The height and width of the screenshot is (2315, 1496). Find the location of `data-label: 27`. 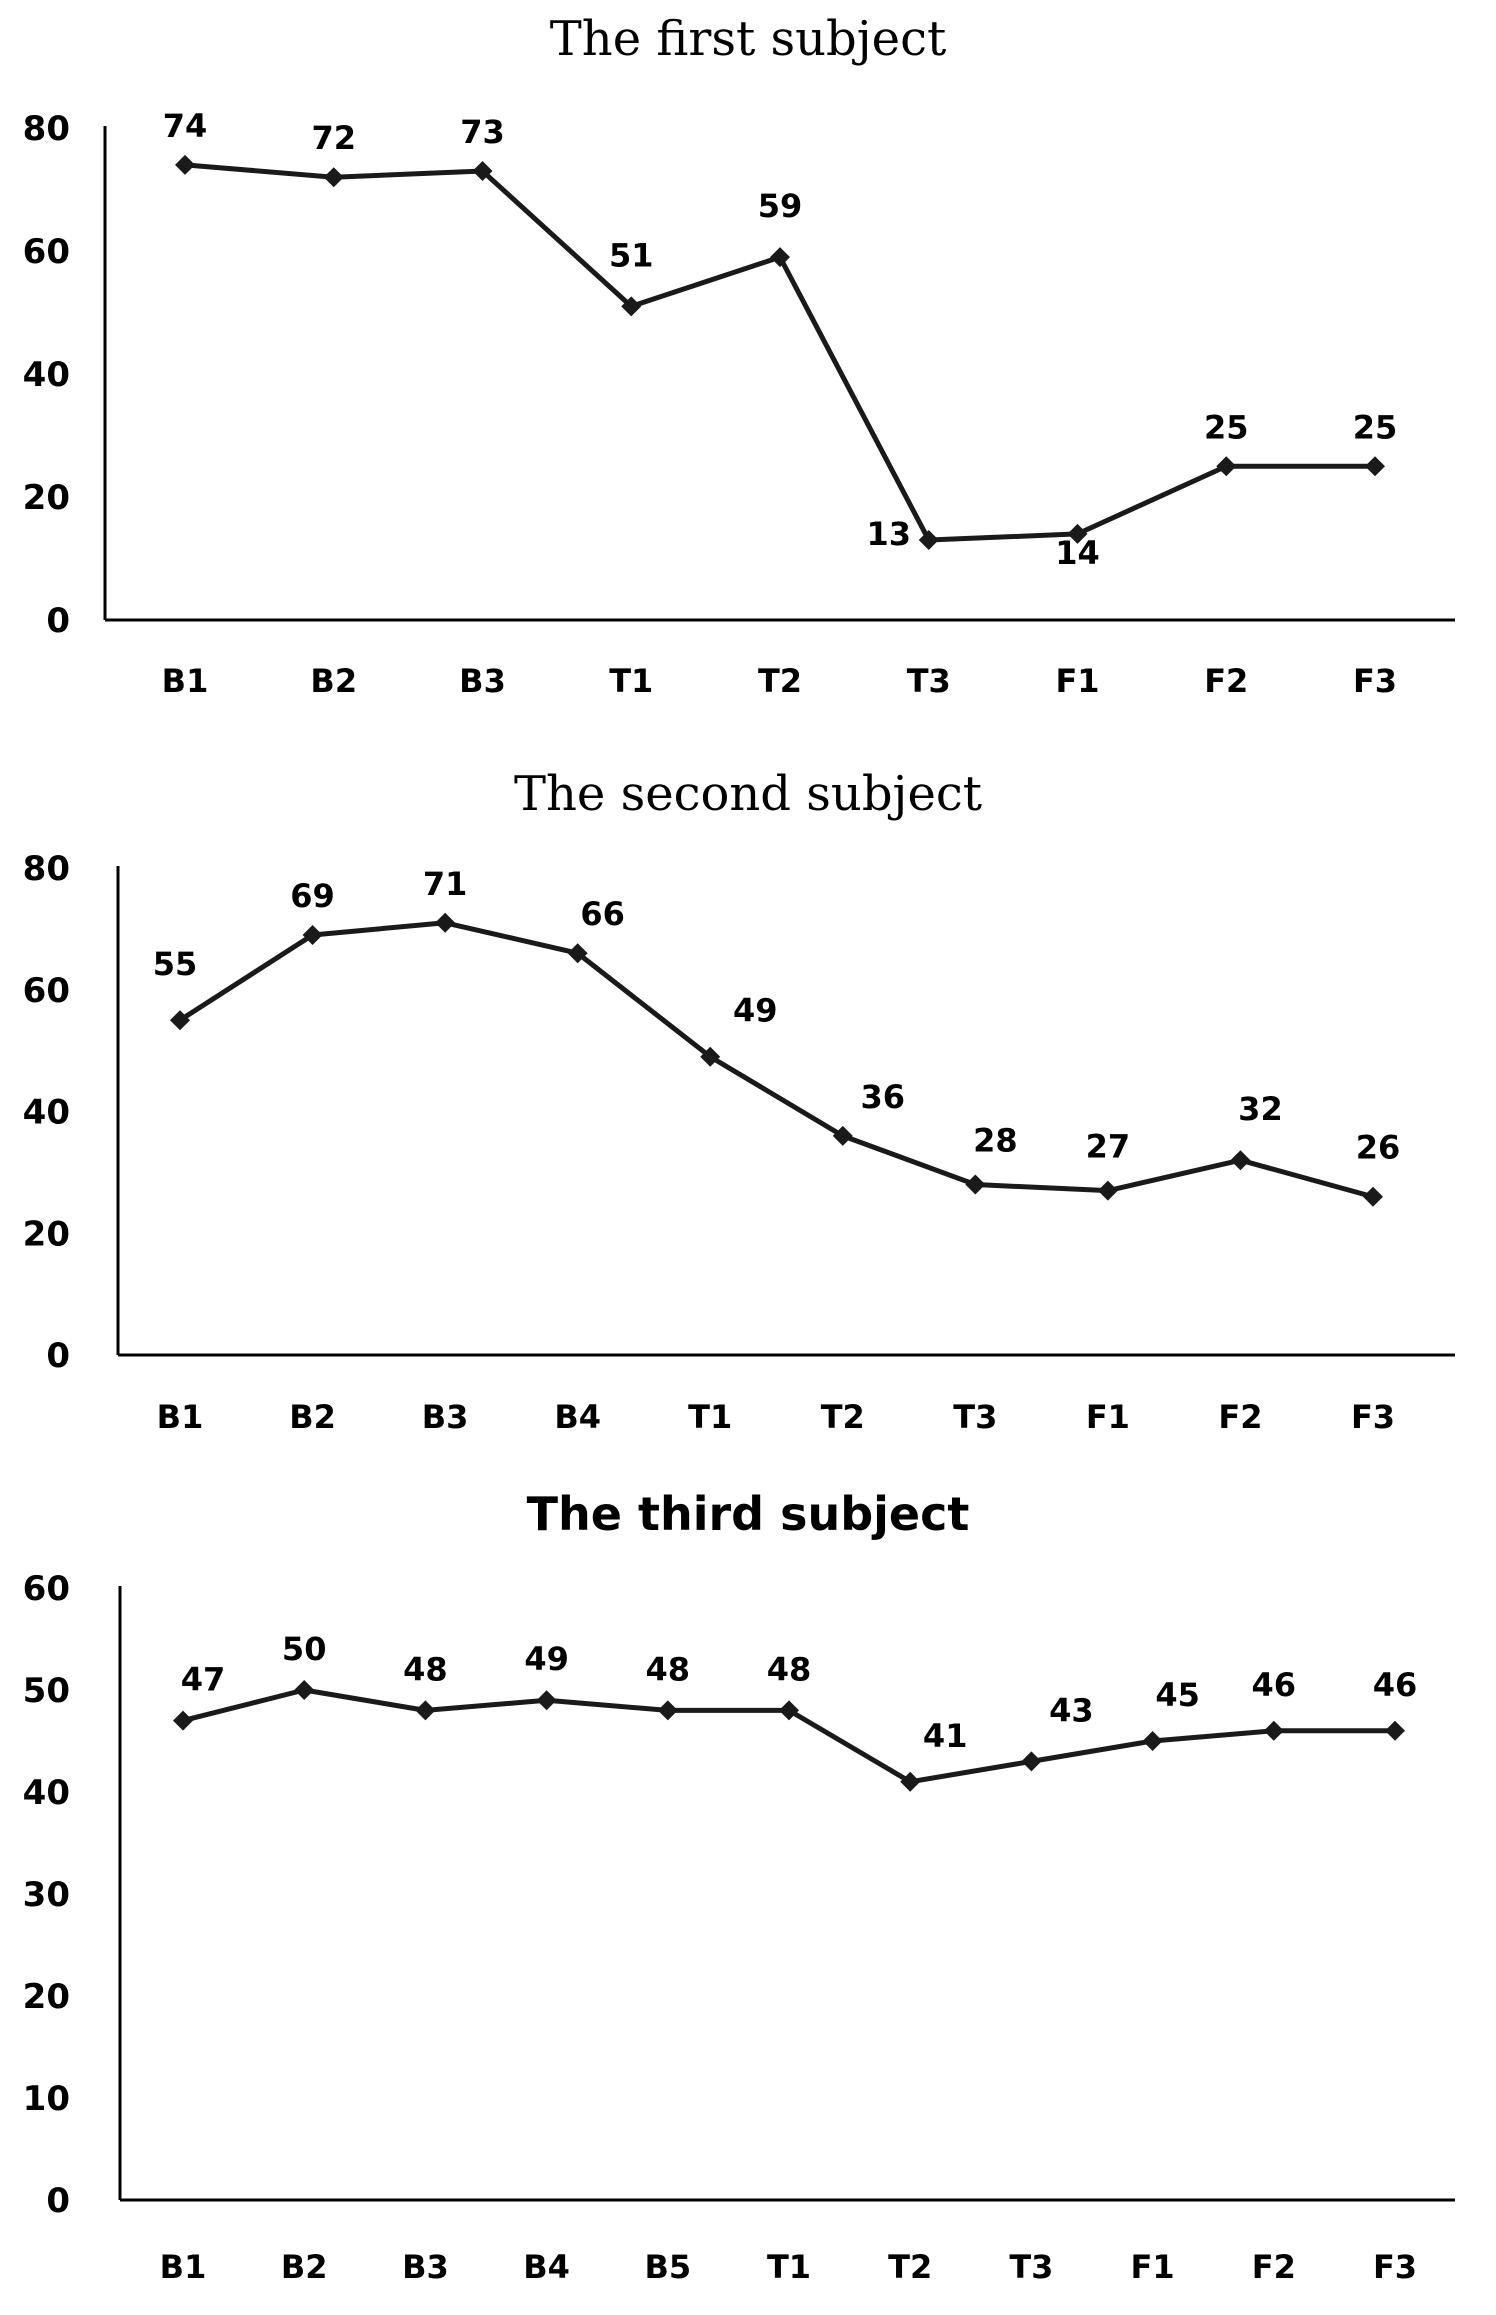

data-label: 27 is located at coordinates (1108, 1147).